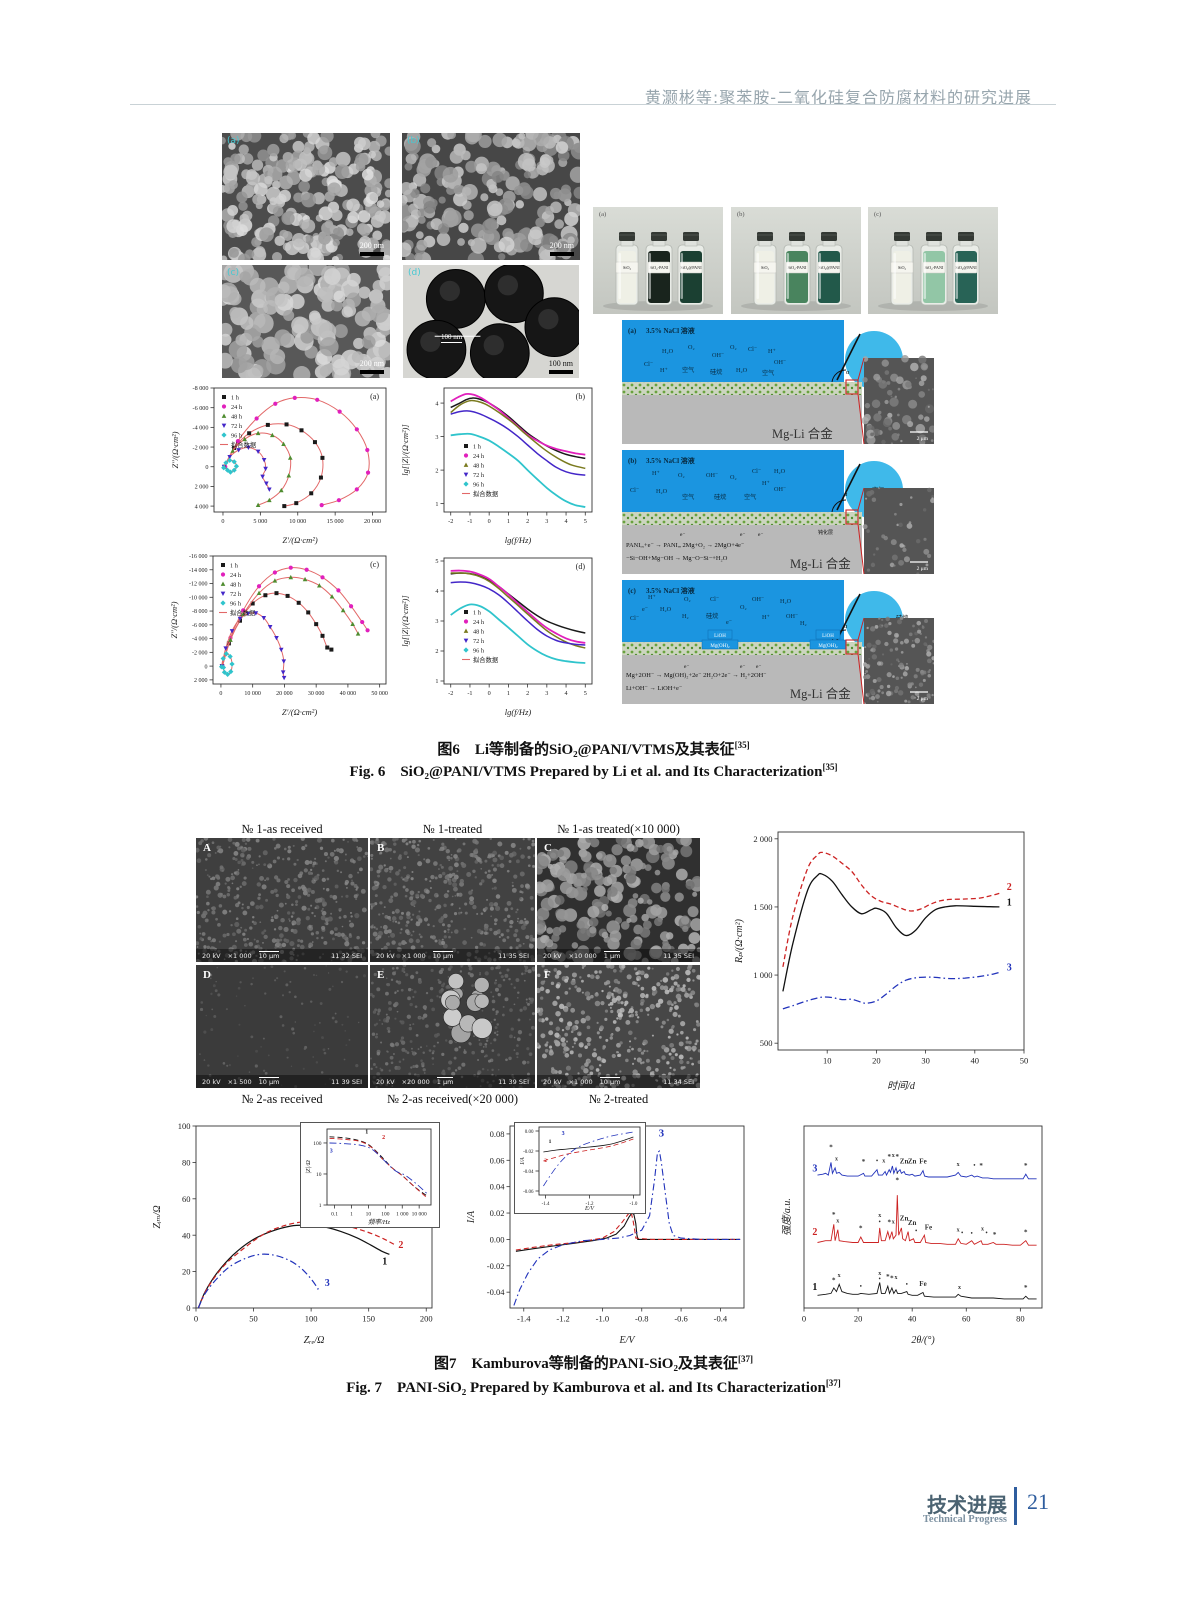 The image size is (1187, 1600). Describe the element at coordinates (469, 521) in the screenshot. I see `svg-text: -1` at that location.